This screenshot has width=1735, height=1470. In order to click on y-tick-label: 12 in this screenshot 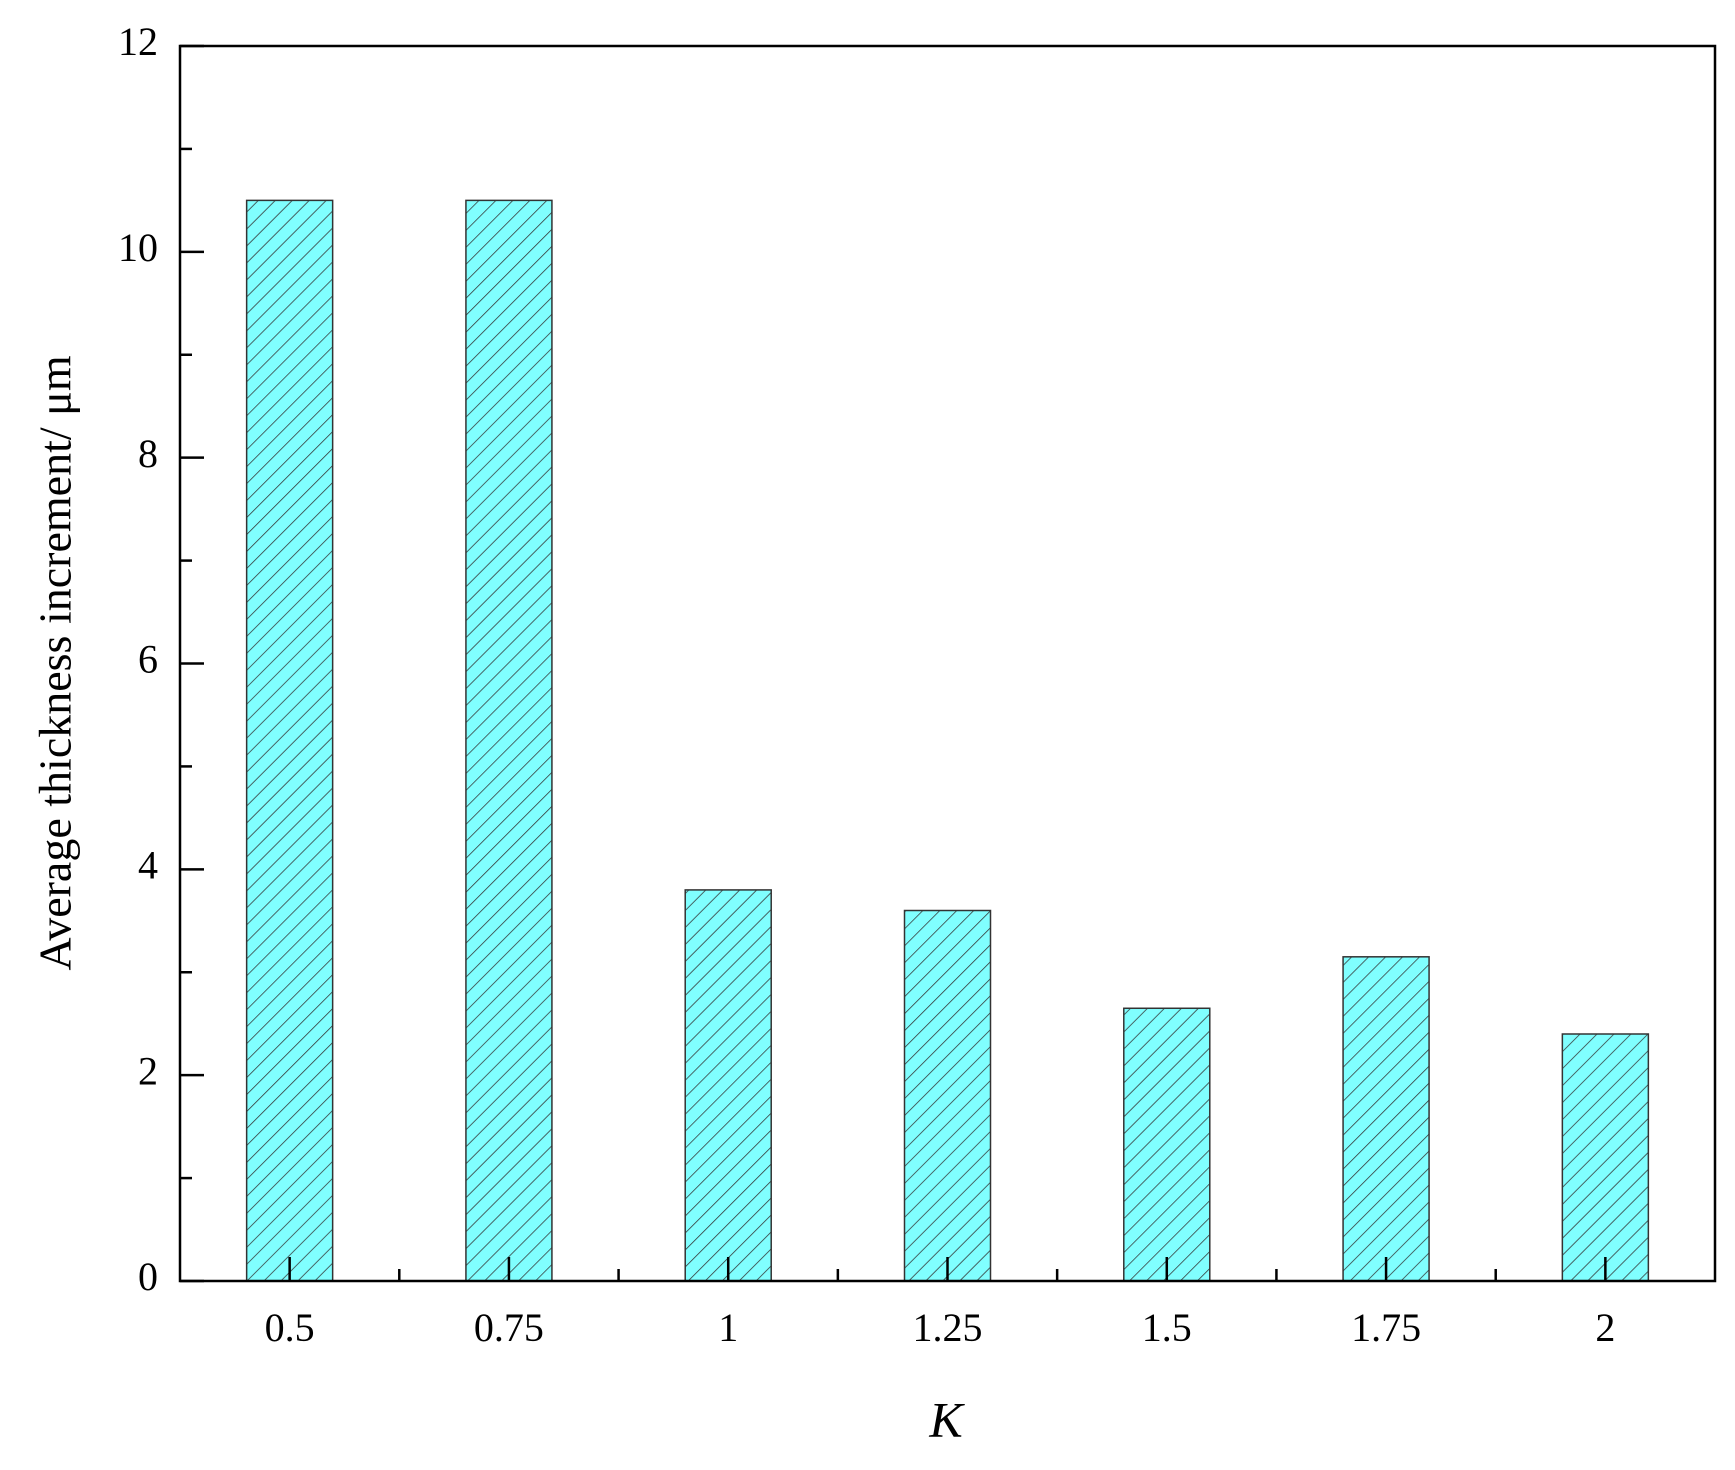, I will do `click(138, 41)`.